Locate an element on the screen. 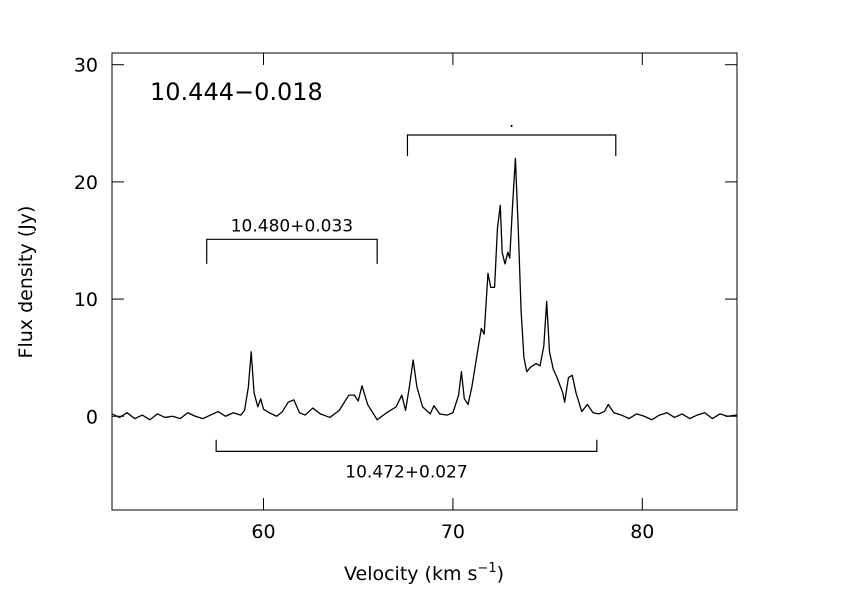  bracket-label: 10.472+0.027 is located at coordinates (406, 472).